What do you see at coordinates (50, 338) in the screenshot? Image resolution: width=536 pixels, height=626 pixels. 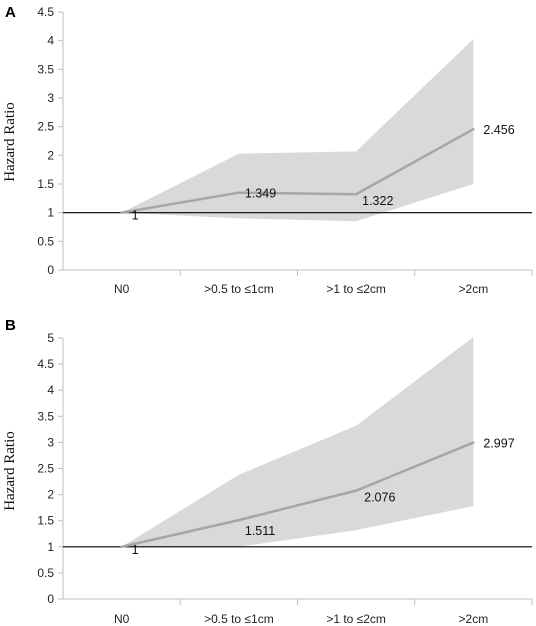 I see `y-tick-label: 5` at bounding box center [50, 338].